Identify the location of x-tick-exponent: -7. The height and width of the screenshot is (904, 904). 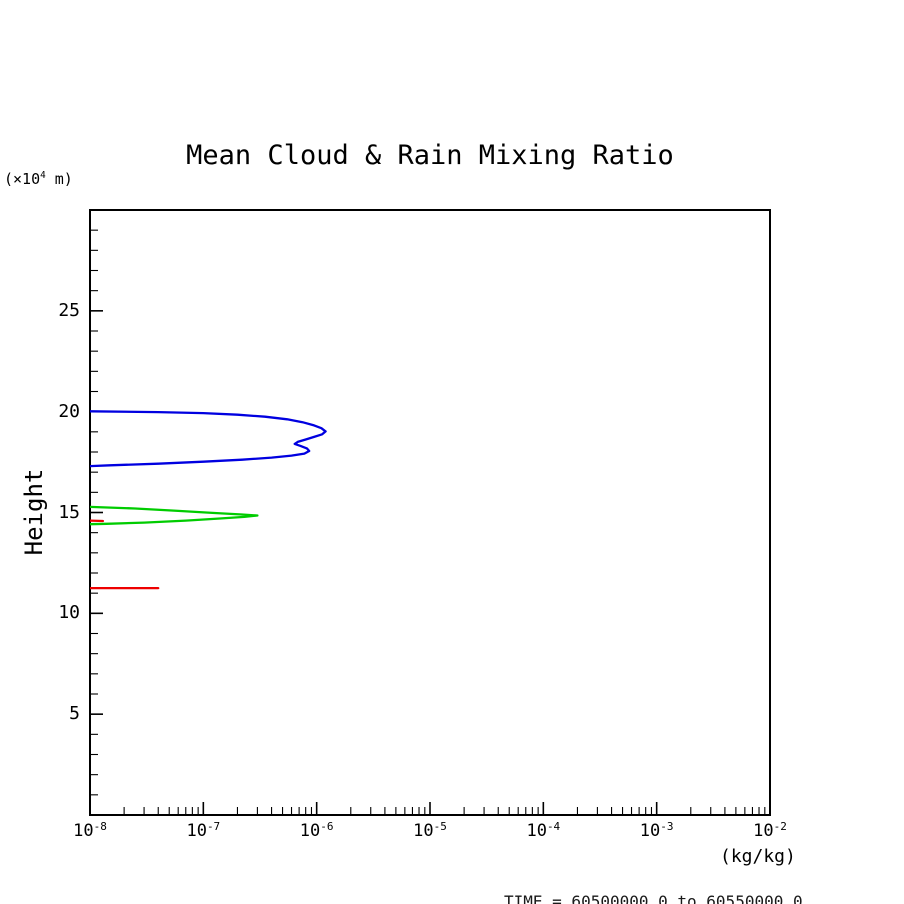
(213, 826).